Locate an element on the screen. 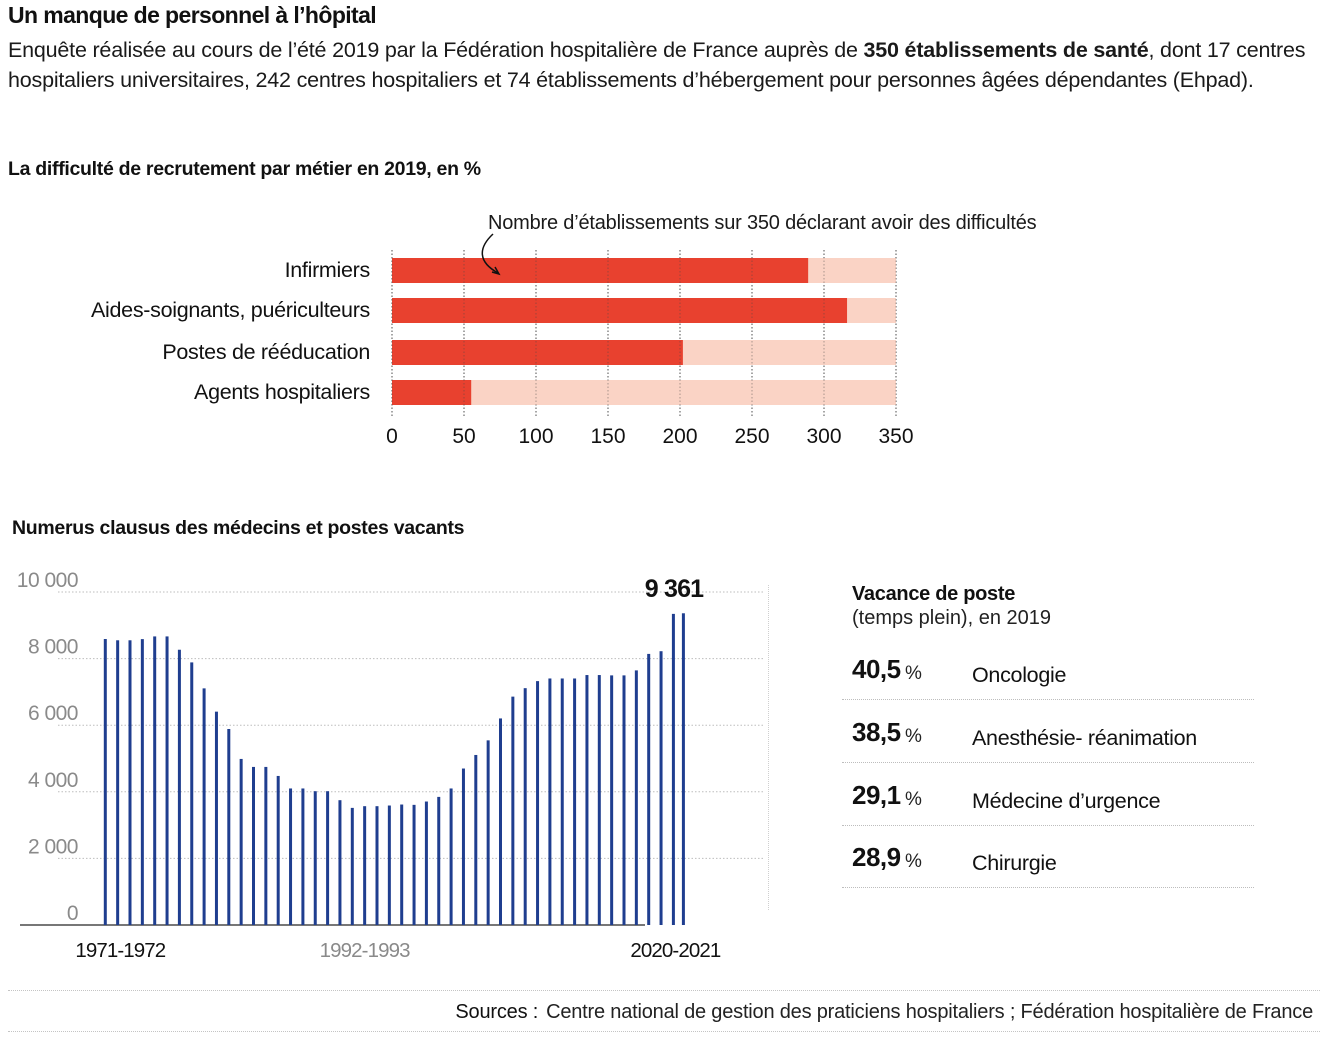  vacancy-row: 38,5% Anesthésie- réanimation is located at coordinates (1048, 731).